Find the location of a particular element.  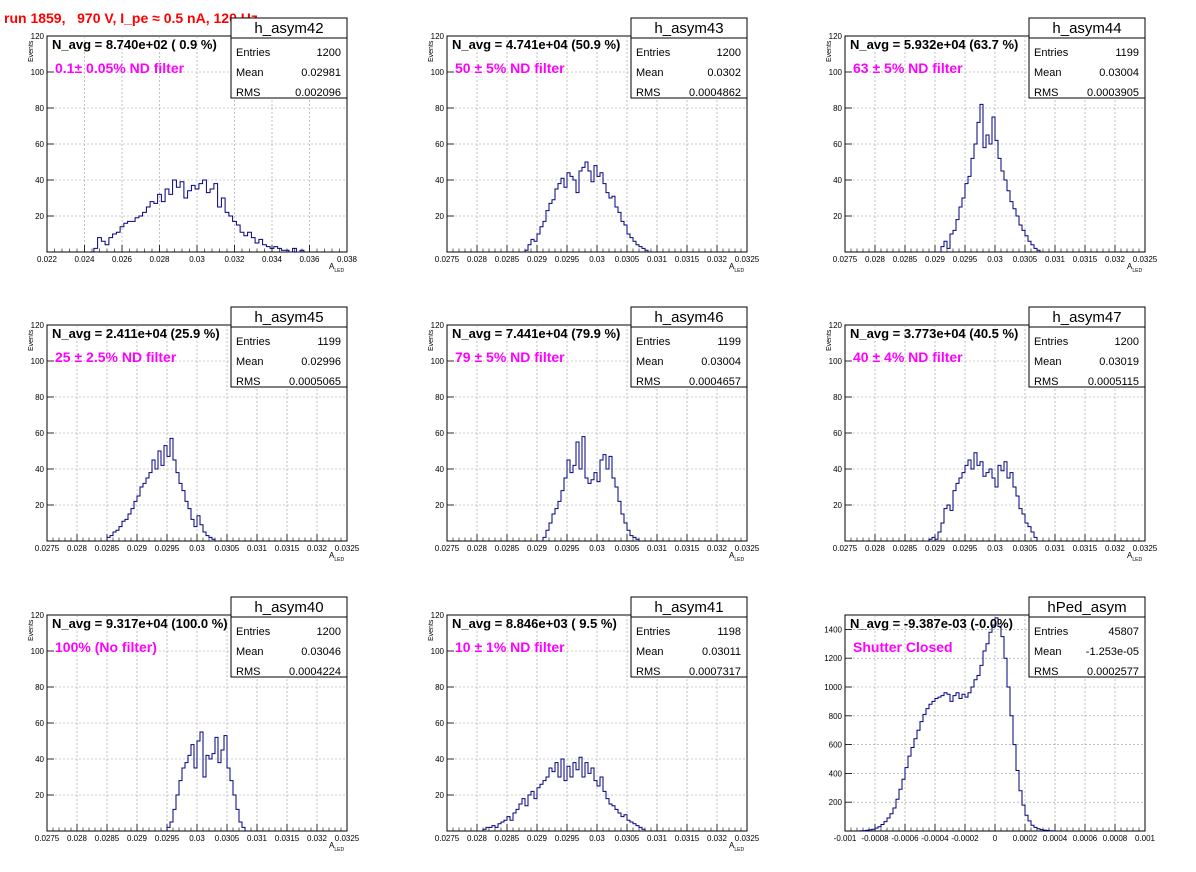

y-tick-label: 1000 is located at coordinates (833, 687).